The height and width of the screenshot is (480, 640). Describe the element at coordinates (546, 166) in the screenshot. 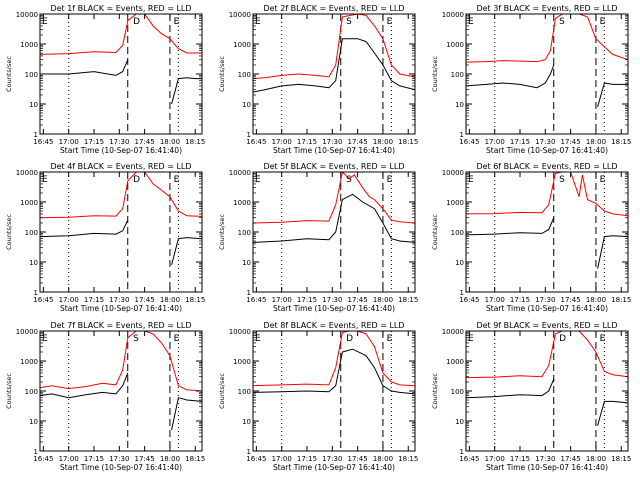

I see `plot-title: Det 6f BLACK = Events, RED = LLD` at that location.